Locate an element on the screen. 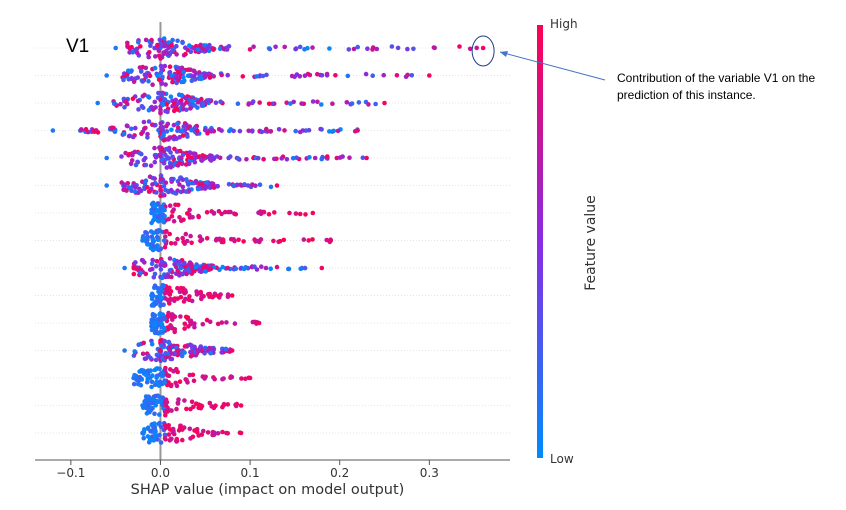 The image size is (846, 510). colorbar is located at coordinates (540, 241).